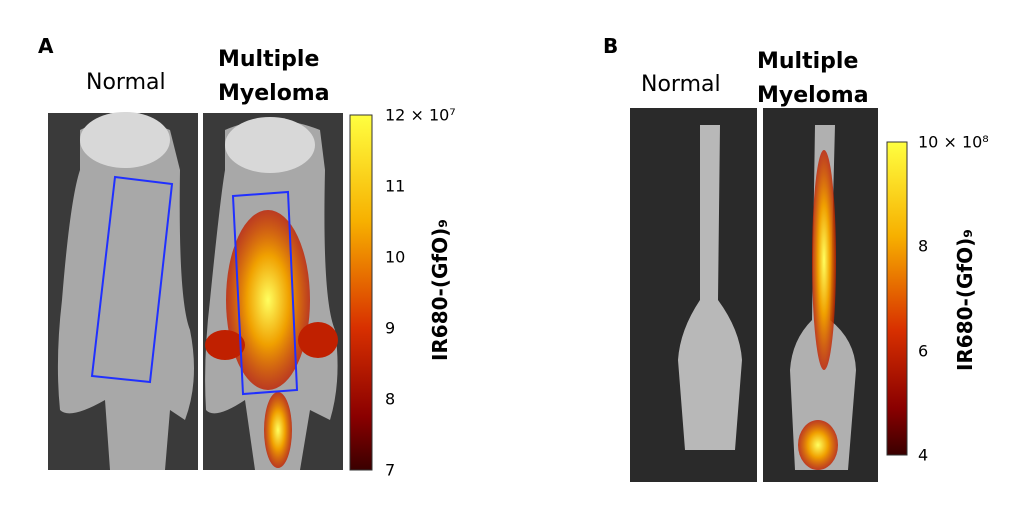  What do you see at coordinates (923, 351) in the screenshot?
I see `colorbar-tick-label: 6` at bounding box center [923, 351].